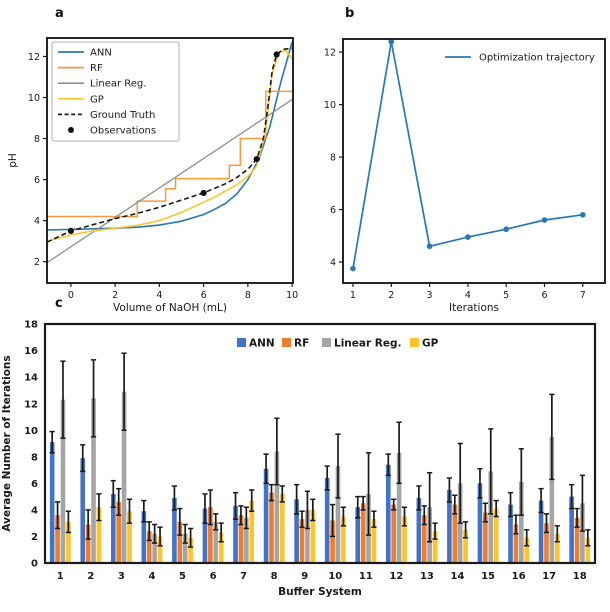  I want to click on series-observations-point, so click(70, 230).